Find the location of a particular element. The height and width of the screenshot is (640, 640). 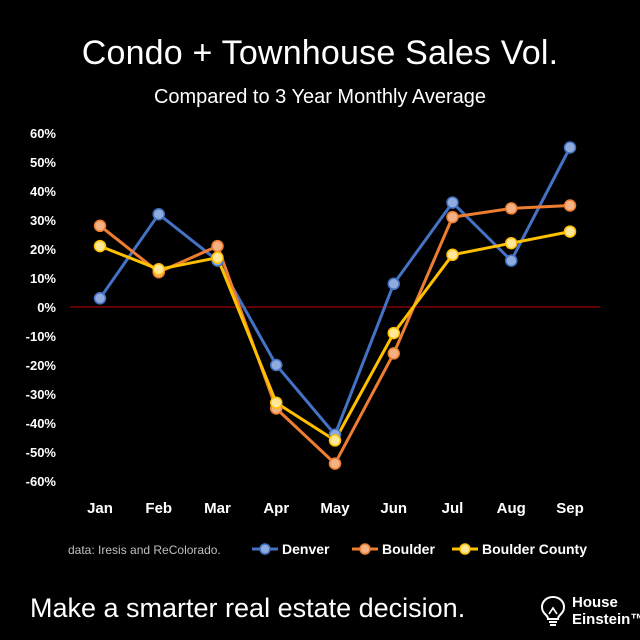

y-tick-label: 0% is located at coordinates (46, 307).